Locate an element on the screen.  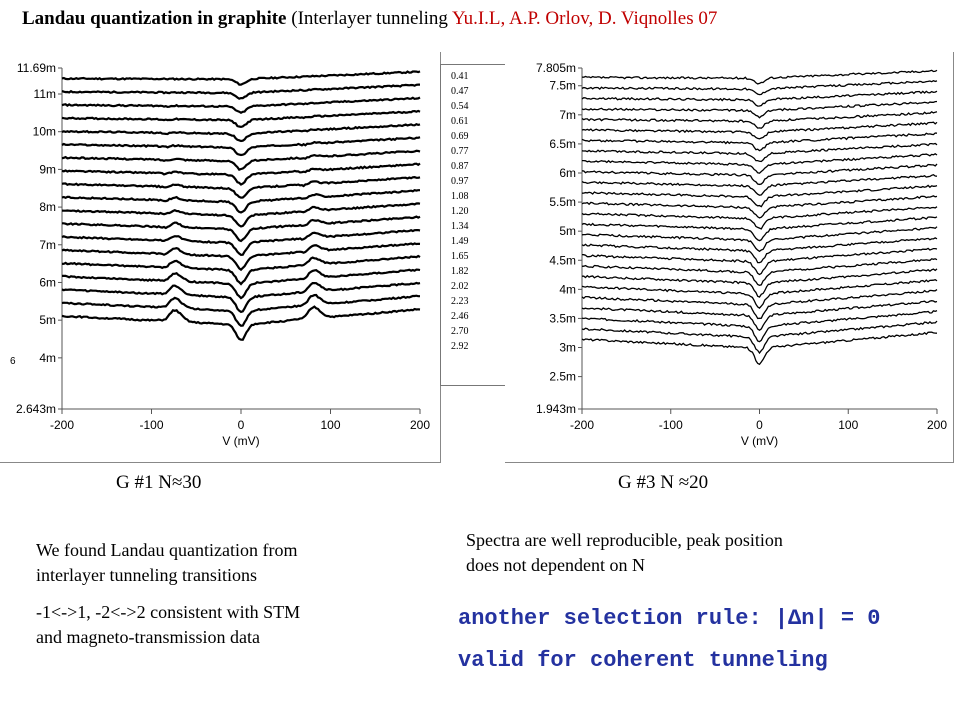
legend-value: 0.69 is located at coordinates (460, 136).